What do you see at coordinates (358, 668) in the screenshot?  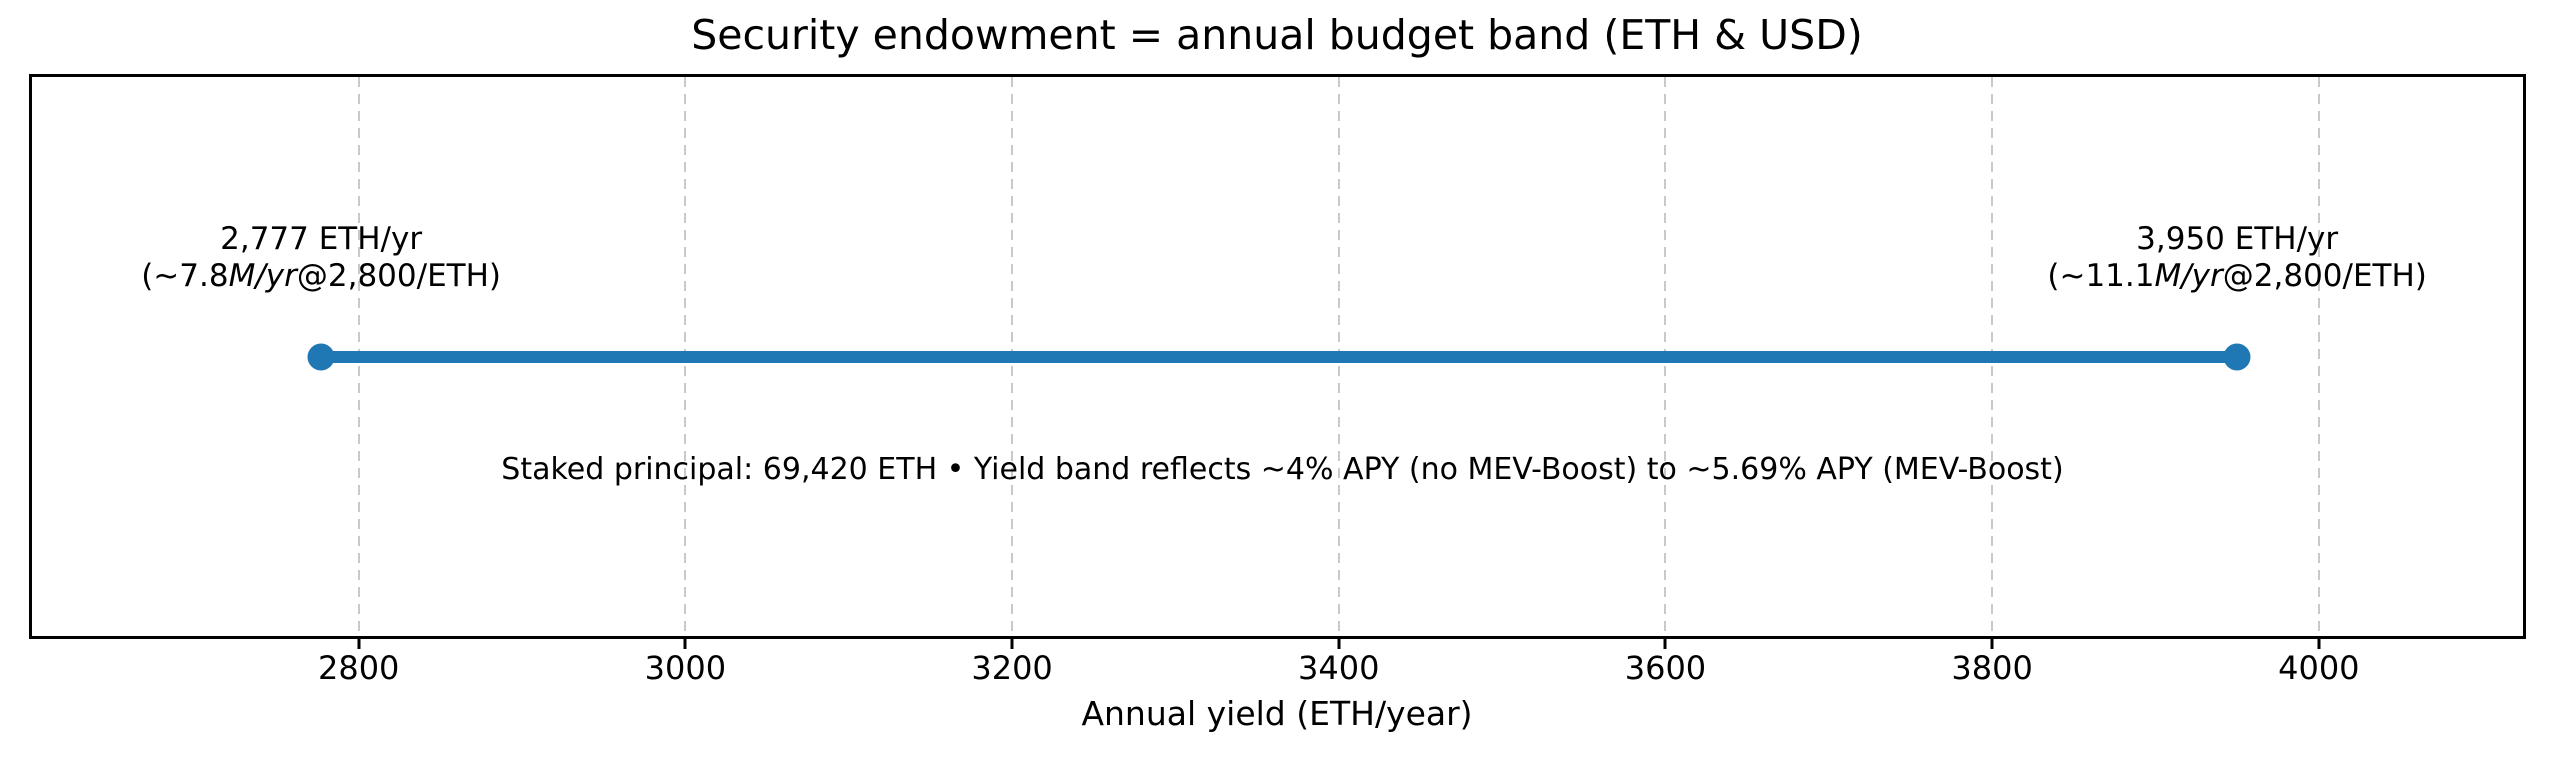 I see `x-tick-label-2800: 2800` at bounding box center [358, 668].